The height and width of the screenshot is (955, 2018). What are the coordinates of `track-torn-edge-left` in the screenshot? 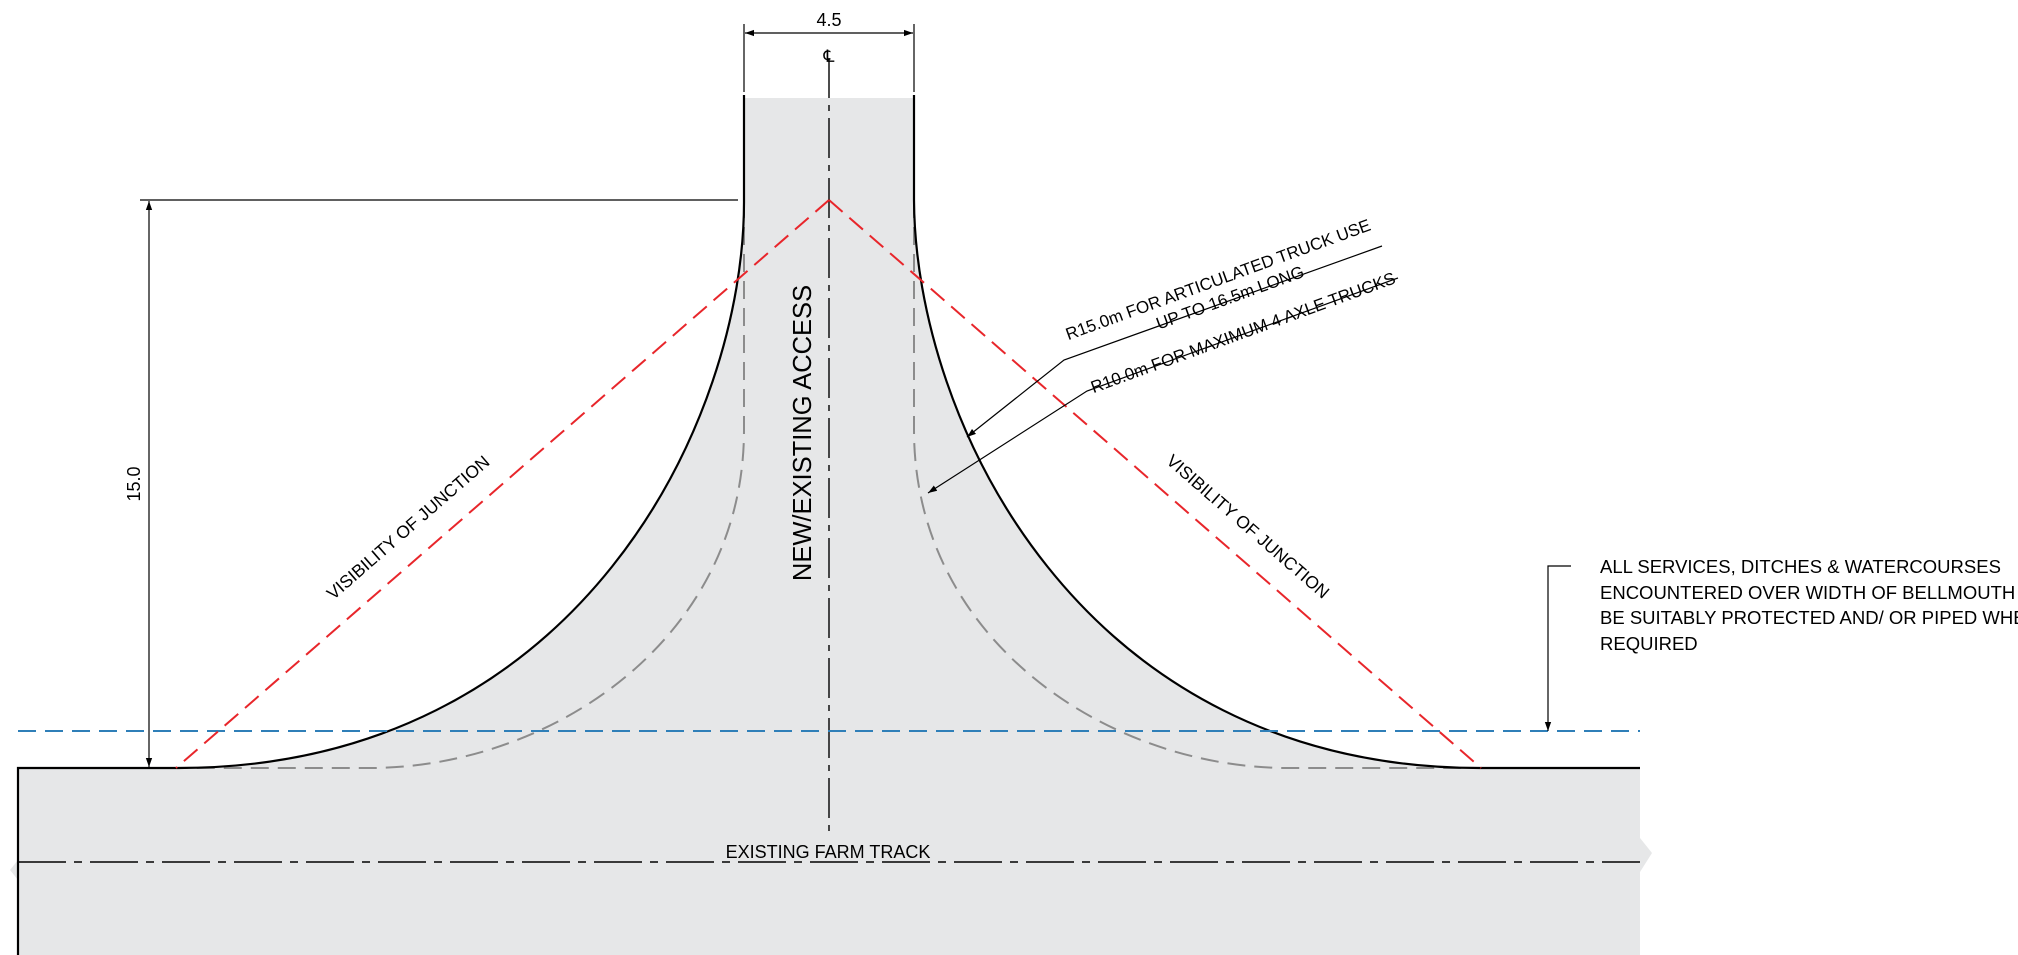 It's located at (14, 870).